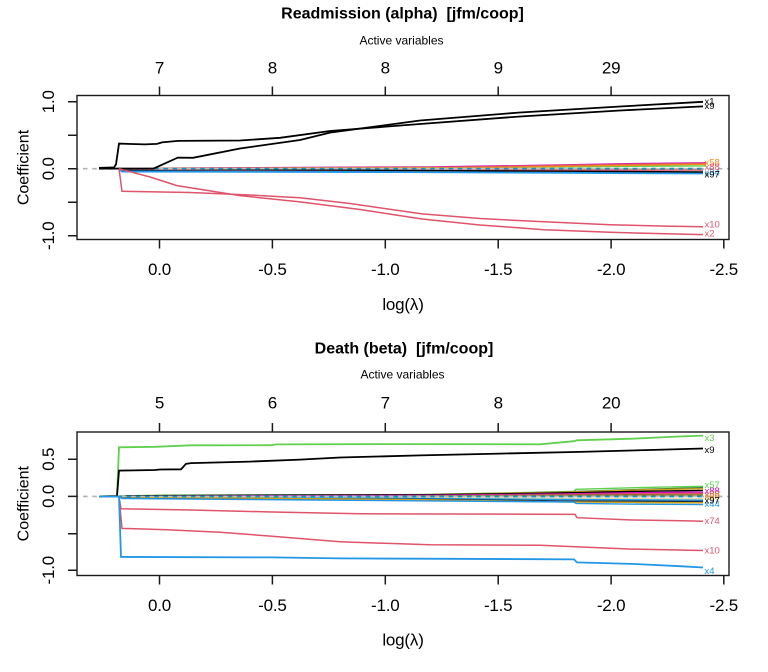  Describe the element at coordinates (159, 403) in the screenshot. I see `svg-text: 5` at that location.